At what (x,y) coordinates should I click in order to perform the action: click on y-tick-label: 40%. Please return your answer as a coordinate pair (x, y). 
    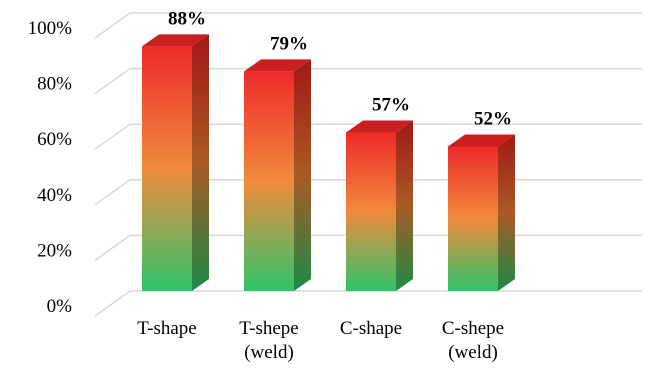
    Looking at the image, I should click on (54, 195).